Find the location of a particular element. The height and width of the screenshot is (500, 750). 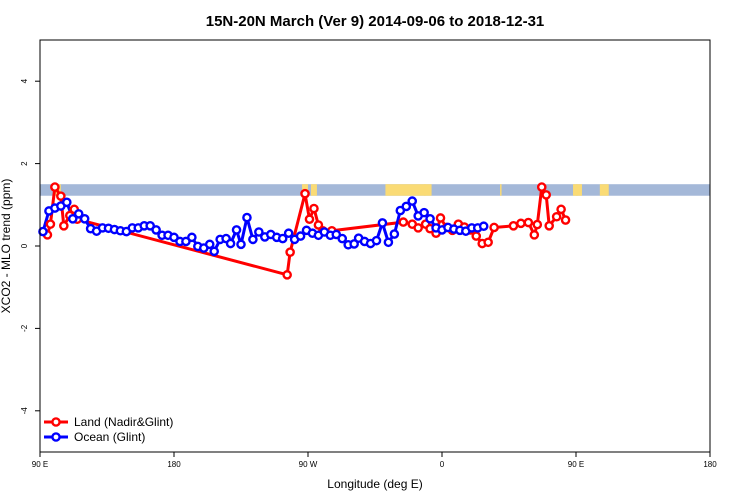

legend: Land (Nadir&Glint)Ocean (Glint) is located at coordinates (108, 429).